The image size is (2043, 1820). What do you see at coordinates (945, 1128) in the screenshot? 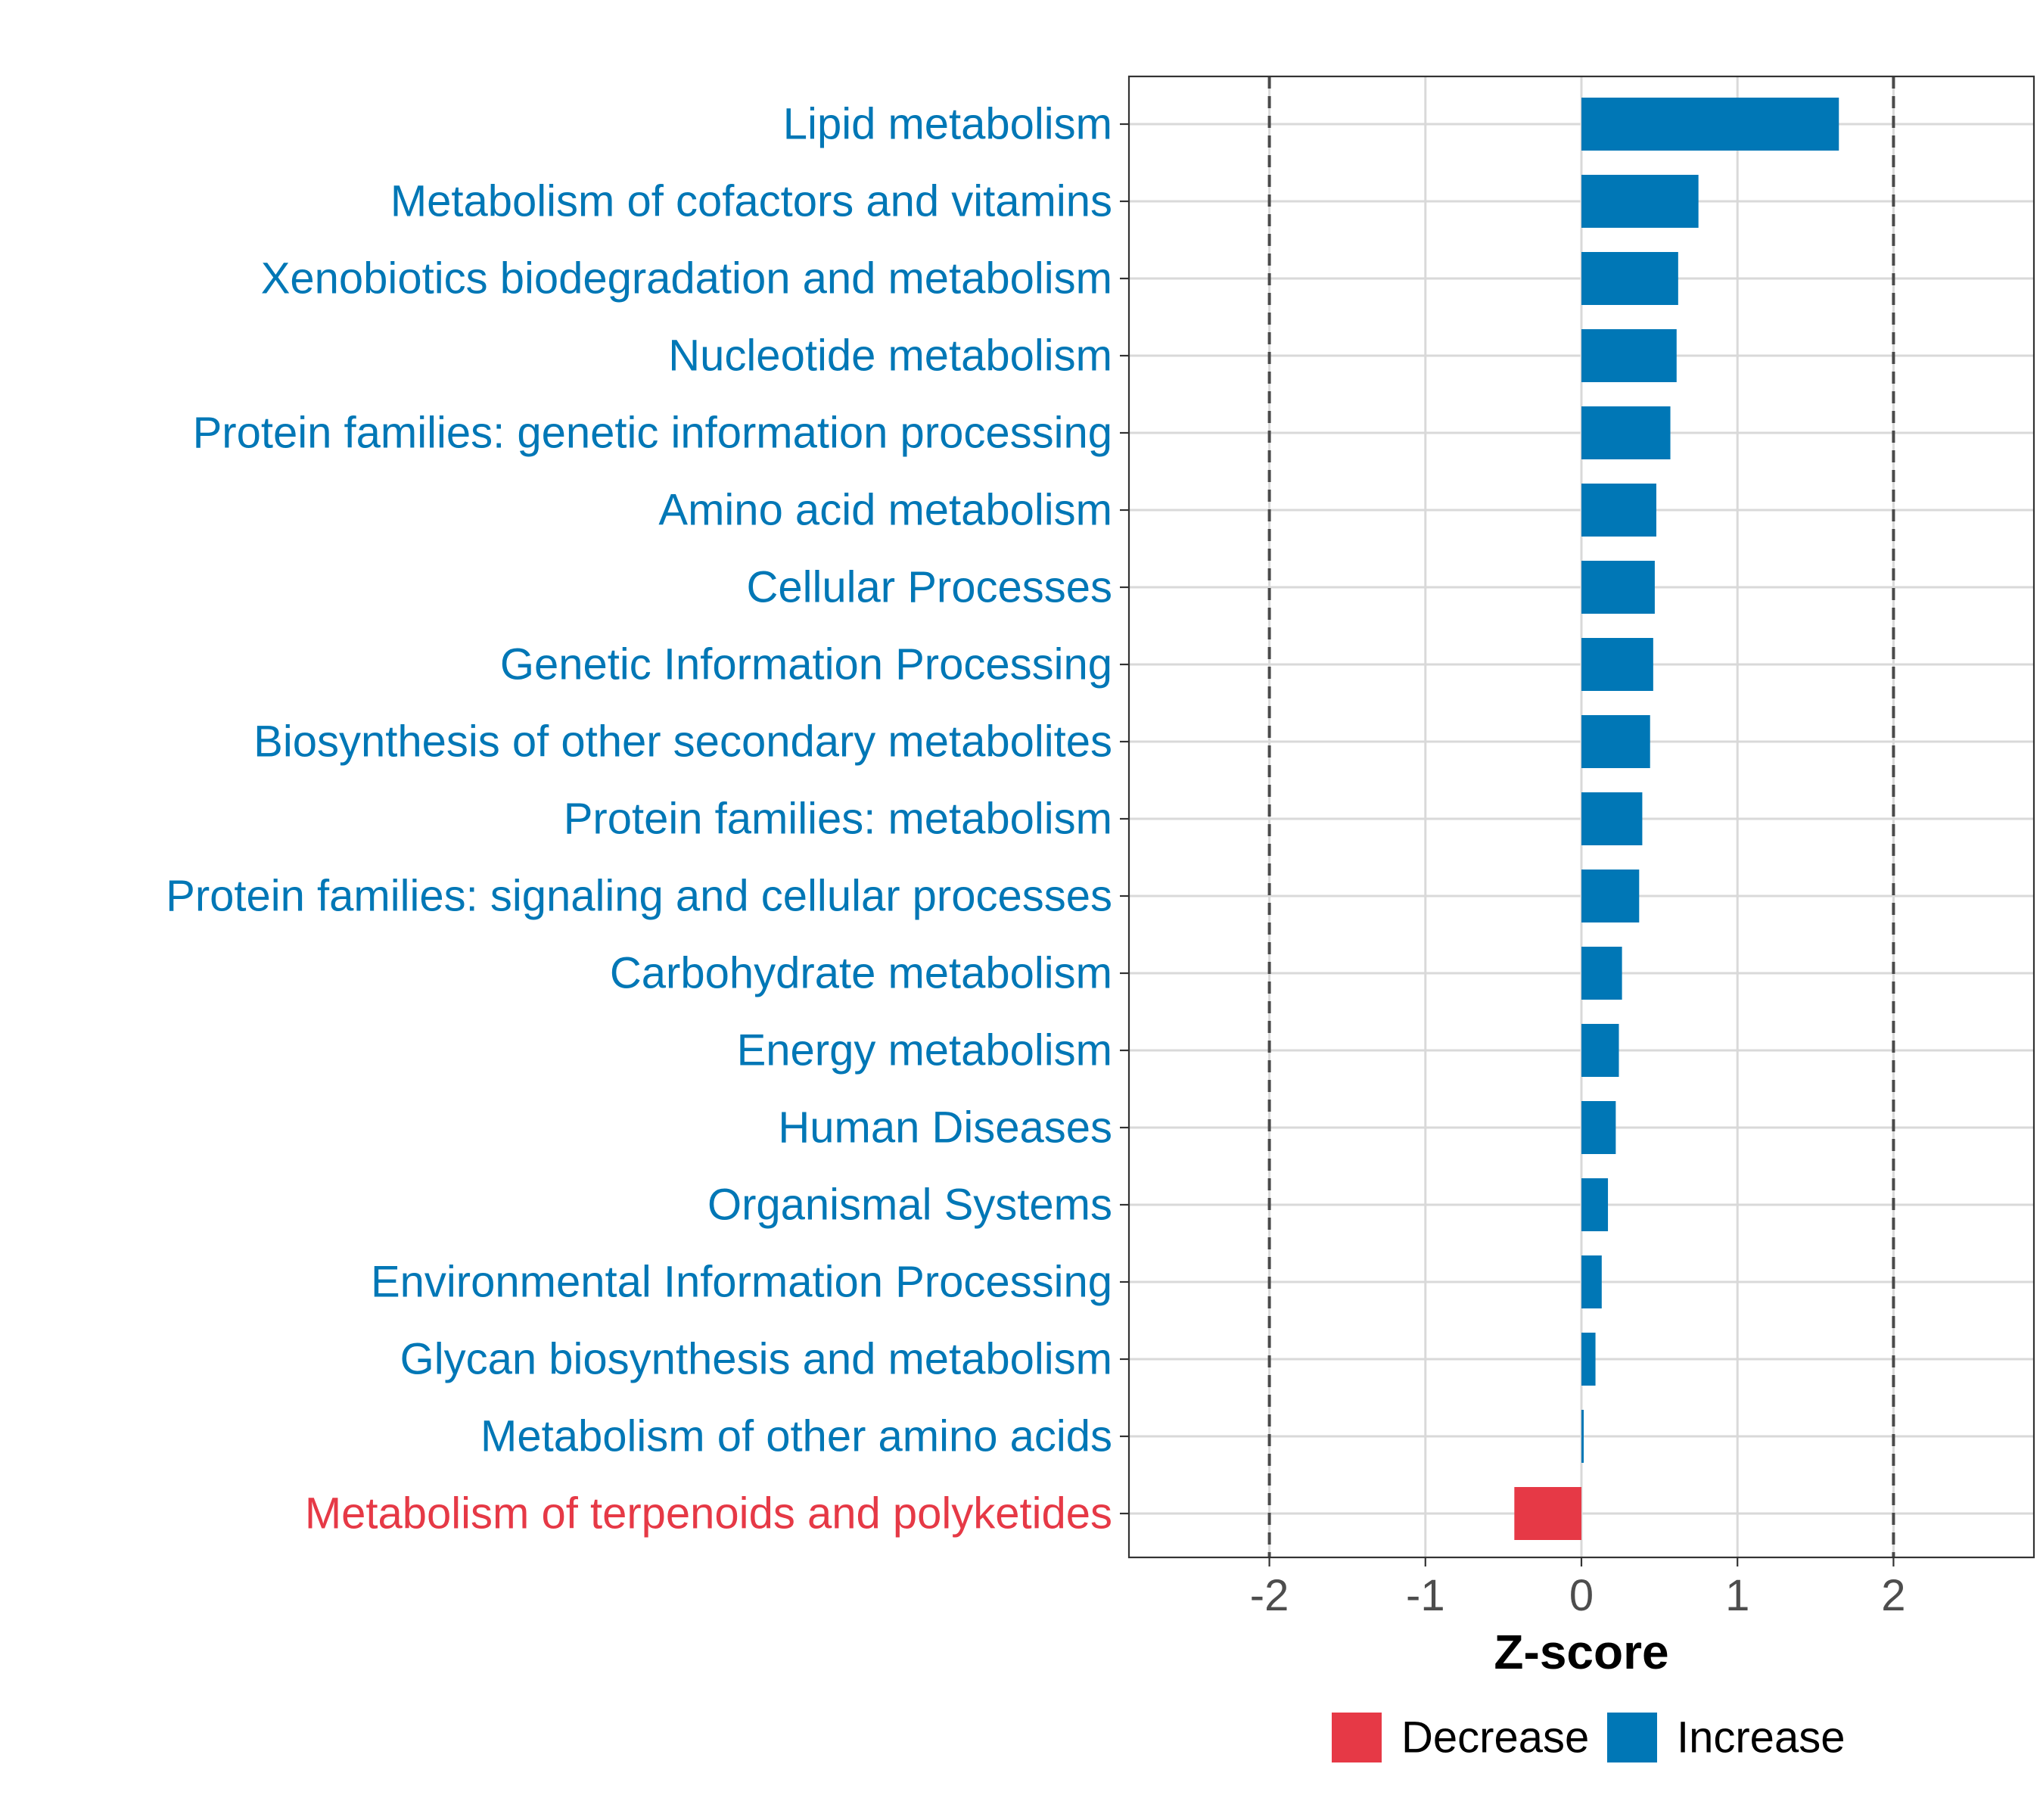
I see `y-tick-label: Human Diseases` at bounding box center [945, 1128].